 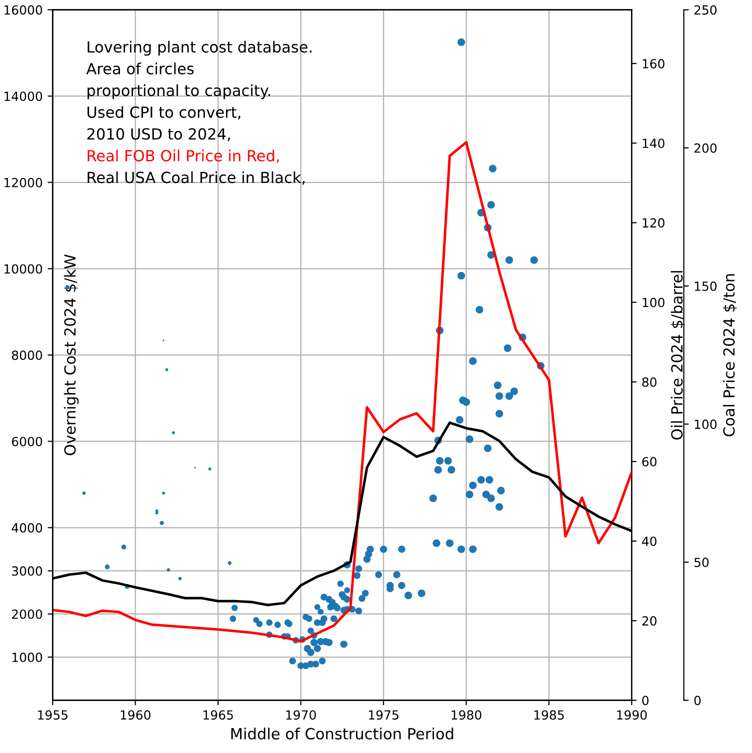 What do you see at coordinates (653, 223) in the screenshot?
I see `y2-tick-label: 120` at bounding box center [653, 223].